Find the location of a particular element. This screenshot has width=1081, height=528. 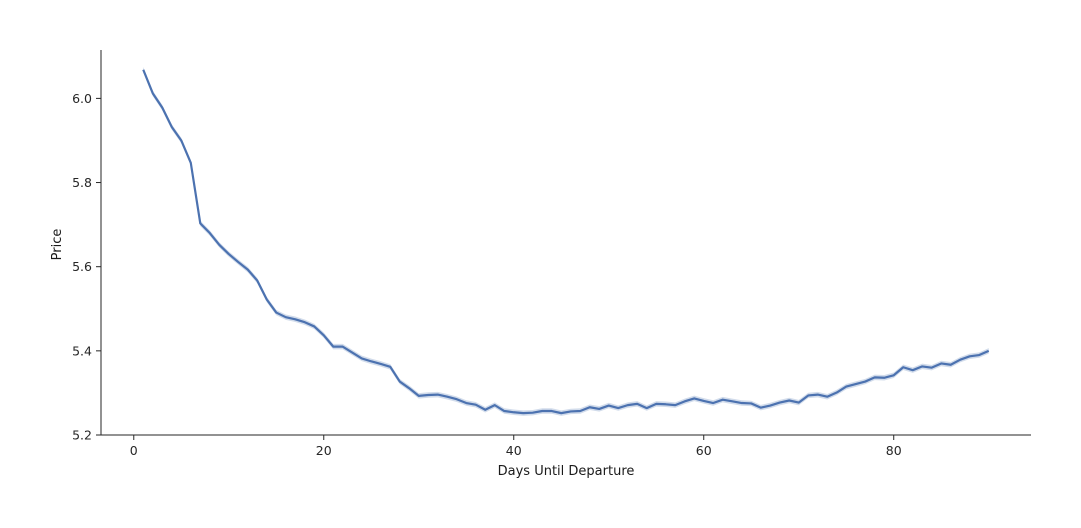

y-axis-ticks: 5.2 5.4 5.6 5.8 6.0 is located at coordinates (86, 267).